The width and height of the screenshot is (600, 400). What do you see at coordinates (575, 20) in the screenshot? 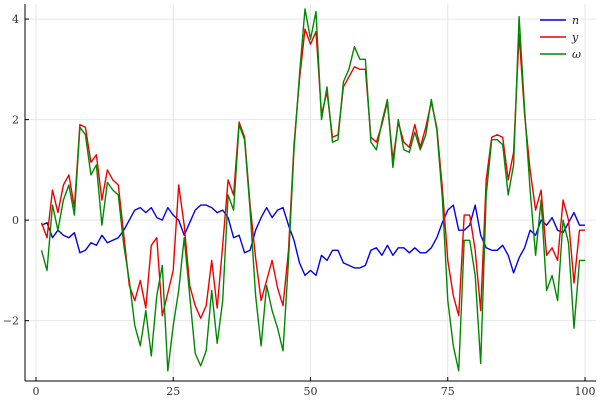
I see `legend-label-0: n` at bounding box center [575, 20].